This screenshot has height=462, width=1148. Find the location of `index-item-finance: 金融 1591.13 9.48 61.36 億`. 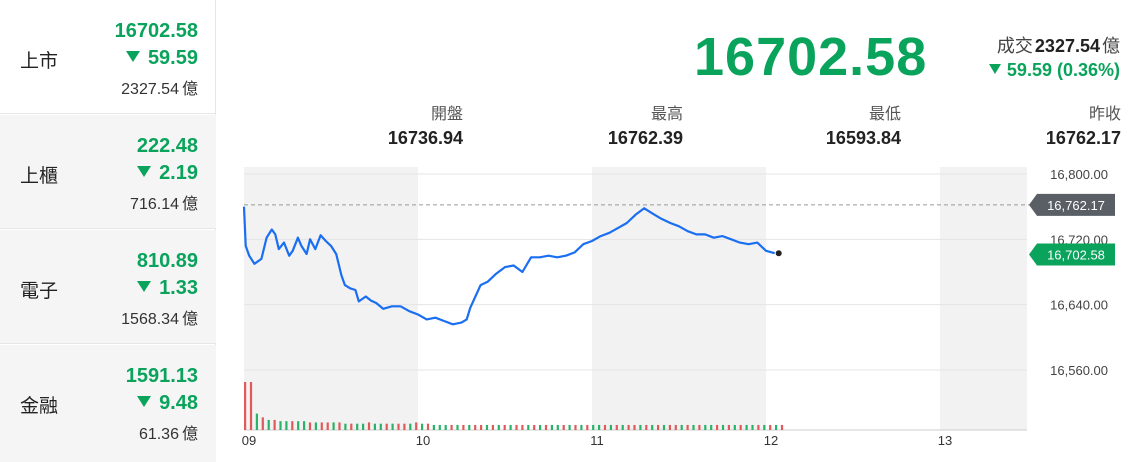

index-item-finance: 金融 1591.13 9.48 61.36 億 is located at coordinates (108, 403).